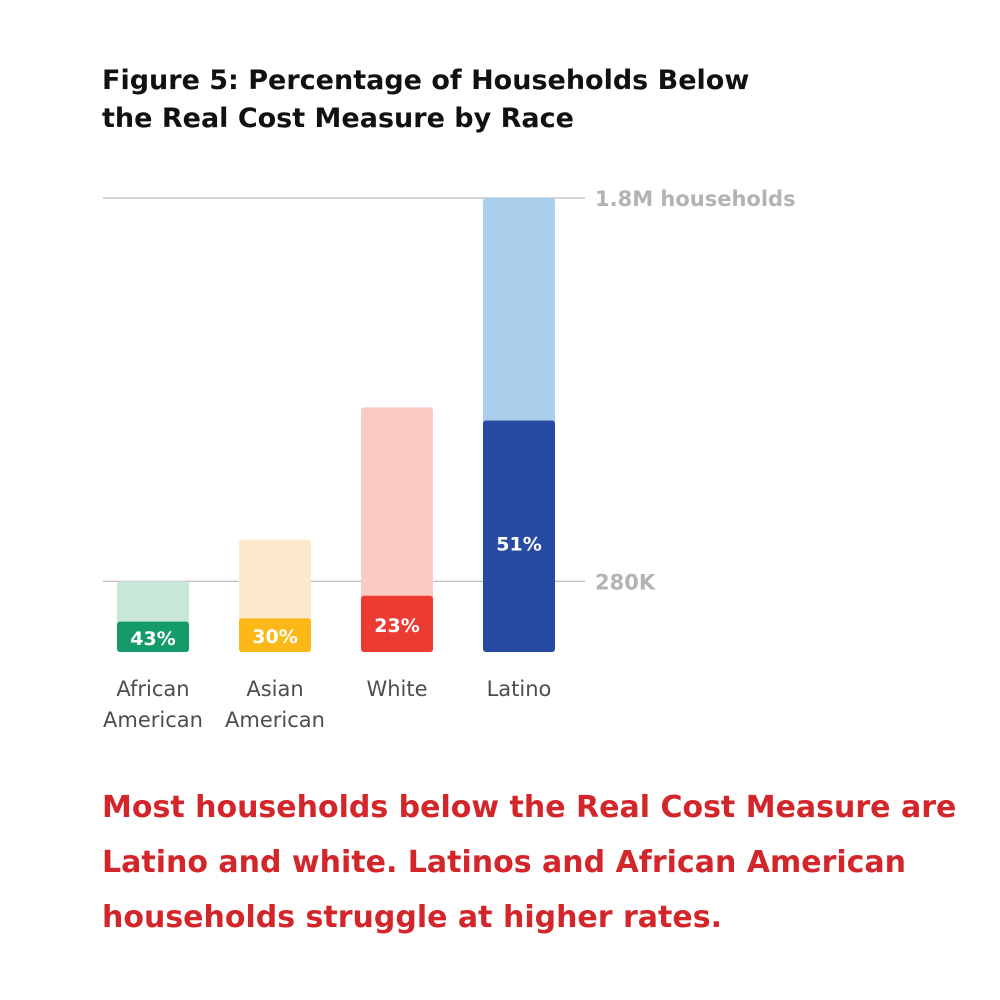 The width and height of the screenshot is (1000, 1000). What do you see at coordinates (152, 689) in the screenshot?
I see `category-label-1-line-1: African` at bounding box center [152, 689].